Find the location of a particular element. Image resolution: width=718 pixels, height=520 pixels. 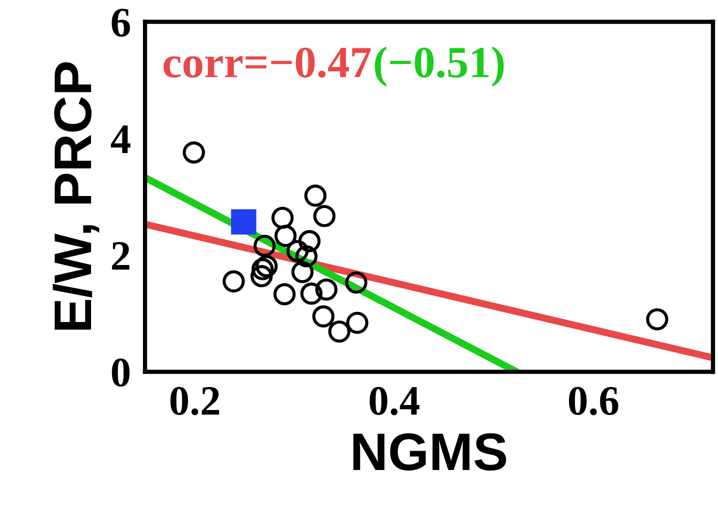

y-tick-label: 0 is located at coordinates (121, 372).